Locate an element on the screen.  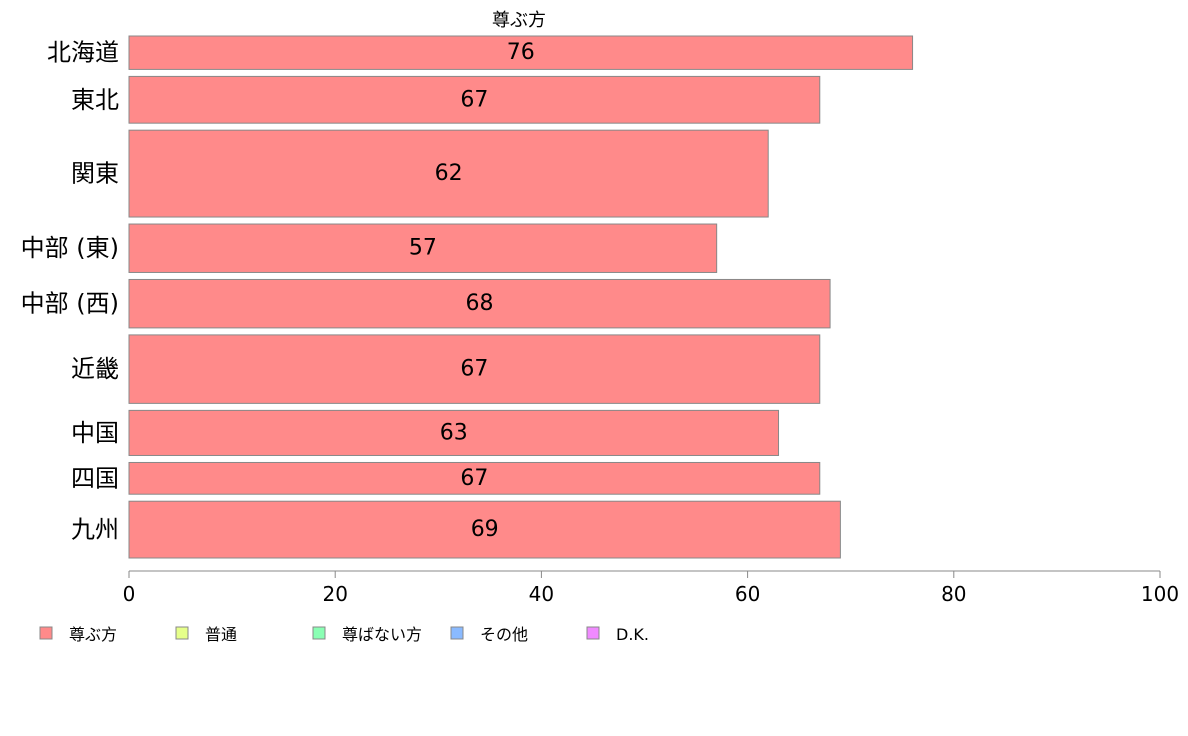
category-label: 北海道 is located at coordinates (83, 53).